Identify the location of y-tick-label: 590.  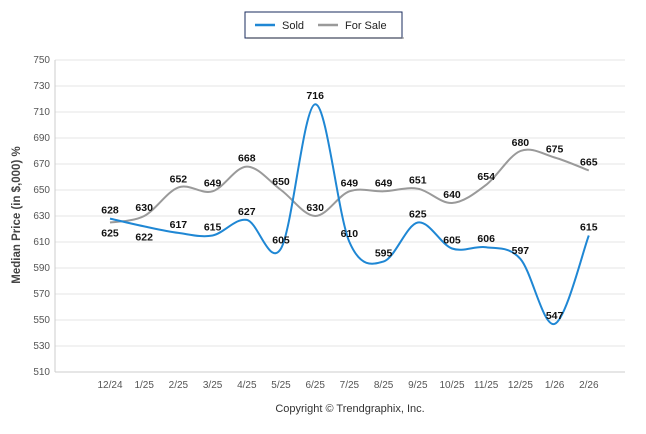
(41, 268).